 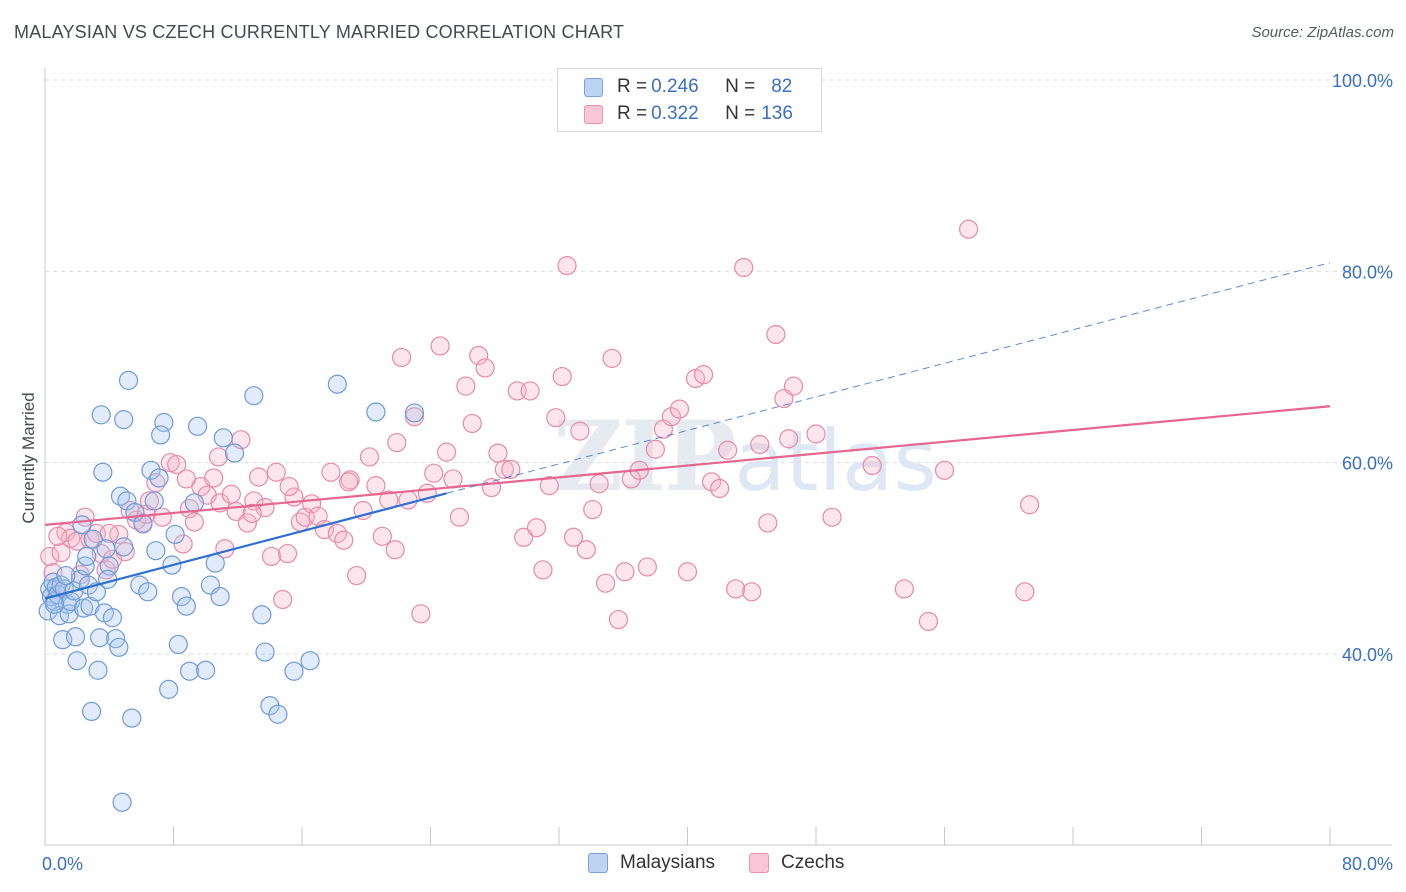 I want to click on malaysians-n-label: N =, so click(x=740, y=86).